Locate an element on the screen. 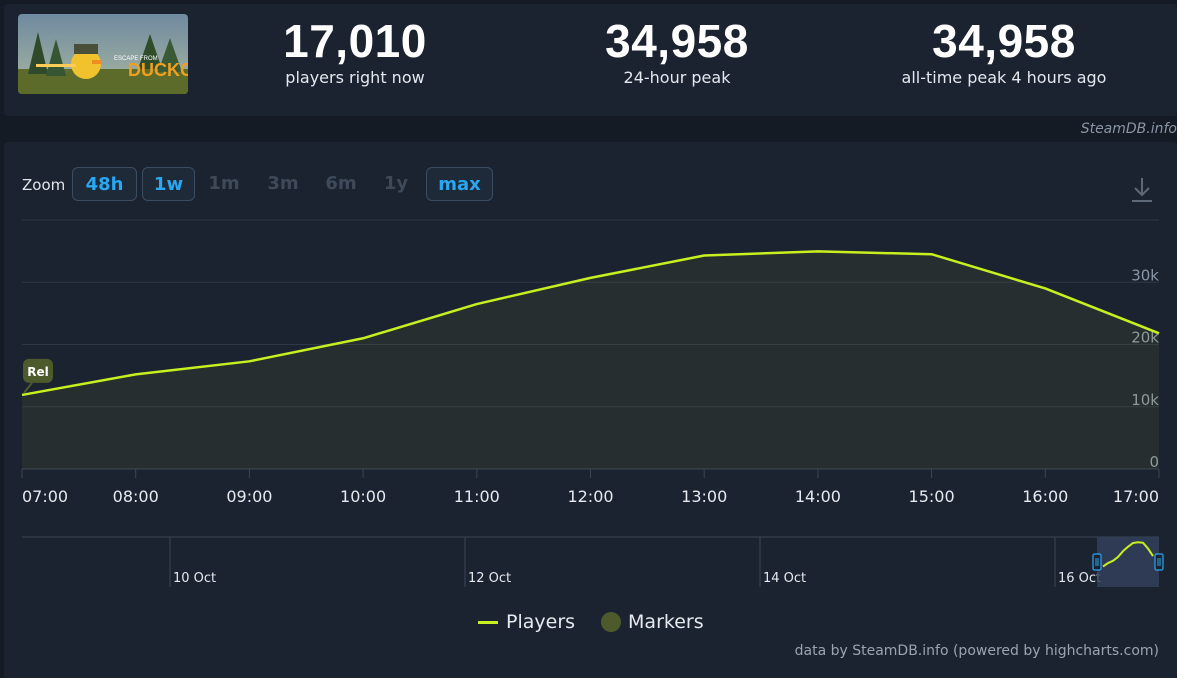  alltime-peak-value: 34,958 is located at coordinates (1004, 41).